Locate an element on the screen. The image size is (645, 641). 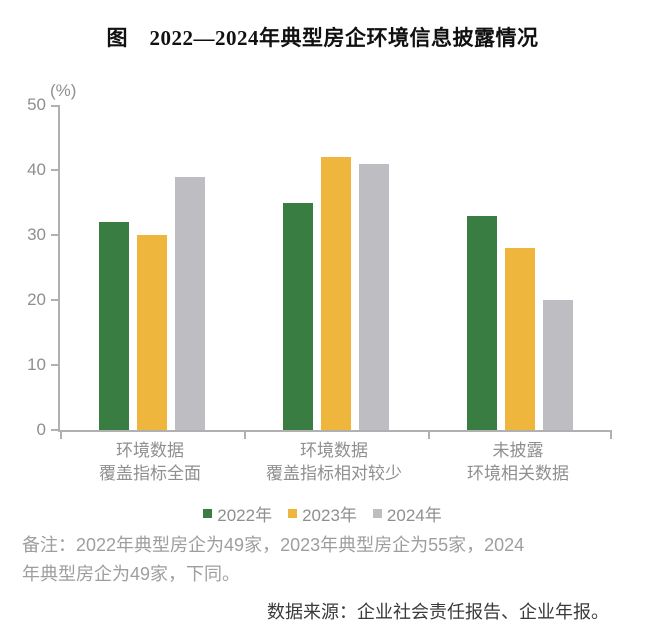
bar-2024-group1 is located at coordinates (190, 303).